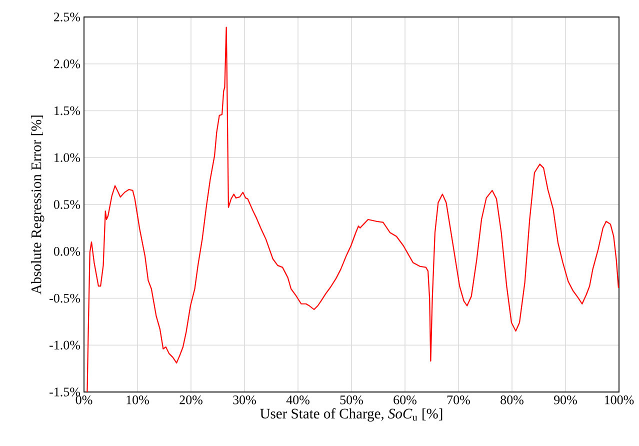  I want to click on y-tick-label: 1.0%, so click(67, 157).